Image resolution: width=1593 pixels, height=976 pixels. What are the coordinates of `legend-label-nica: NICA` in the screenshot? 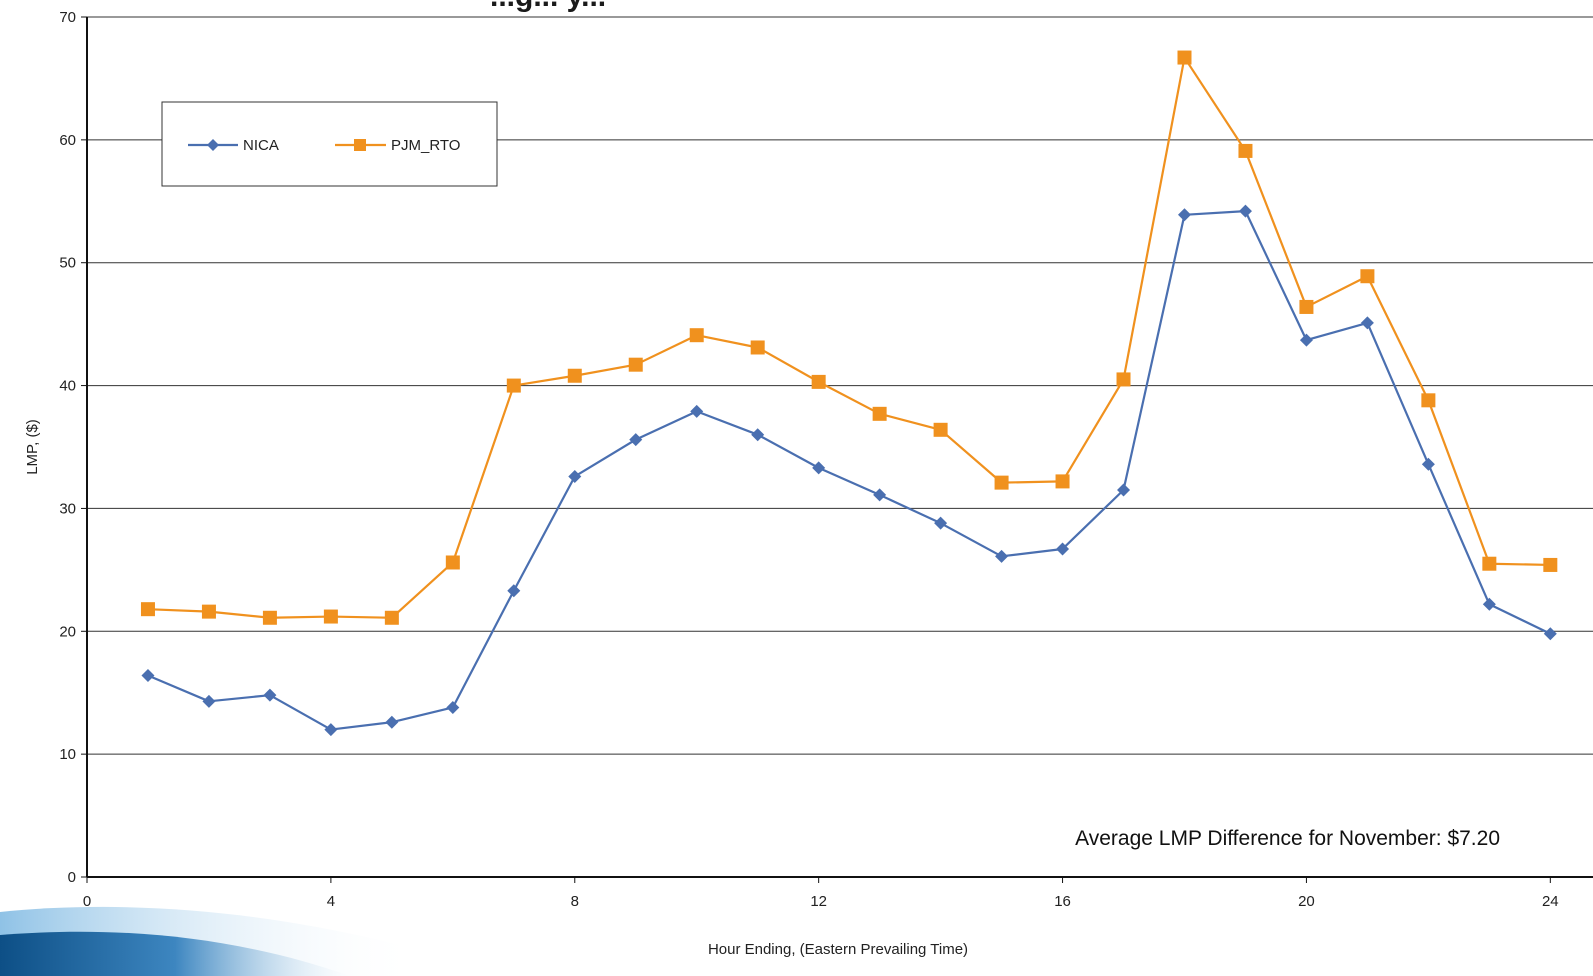 It's located at (261, 145).